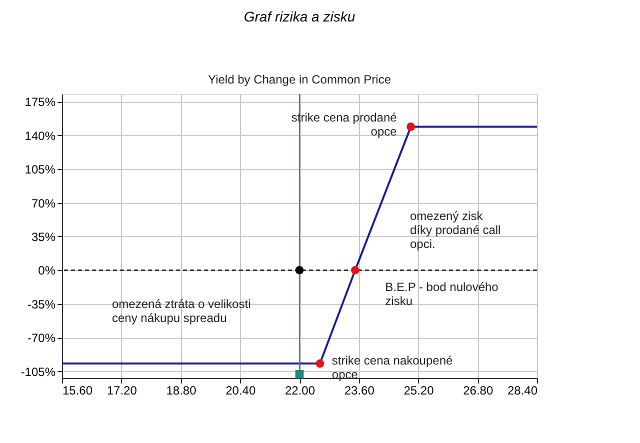 The height and width of the screenshot is (443, 640). I want to click on y-tick-label: -35%, so click(41, 304).